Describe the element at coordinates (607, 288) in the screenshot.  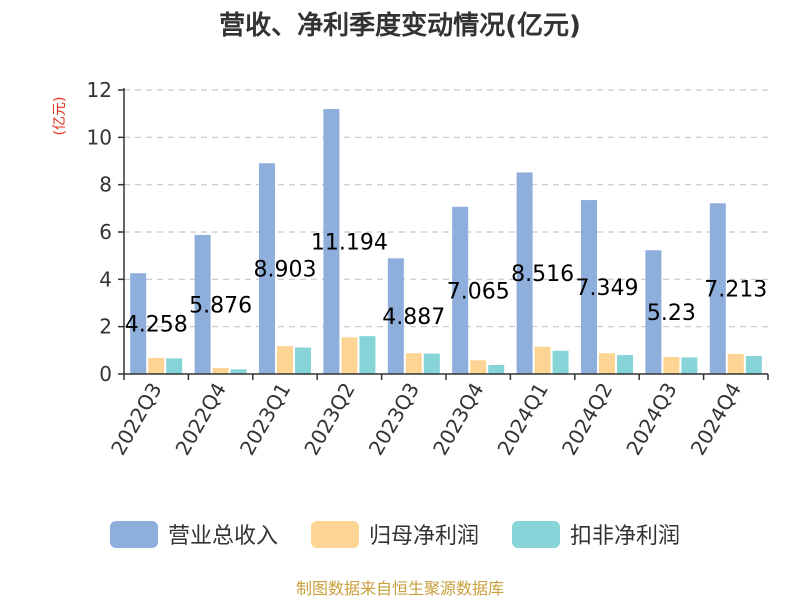
I see `data-label: 7.349` at that location.